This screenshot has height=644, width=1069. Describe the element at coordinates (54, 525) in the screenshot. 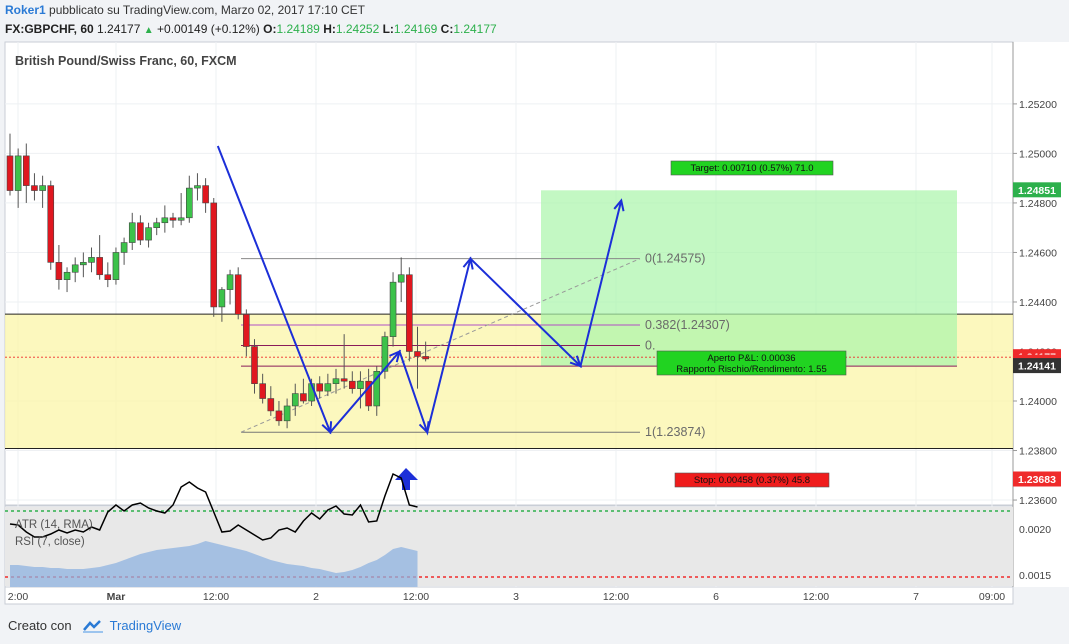

I see `atr-label: ATR (14, RMA)` at that location.